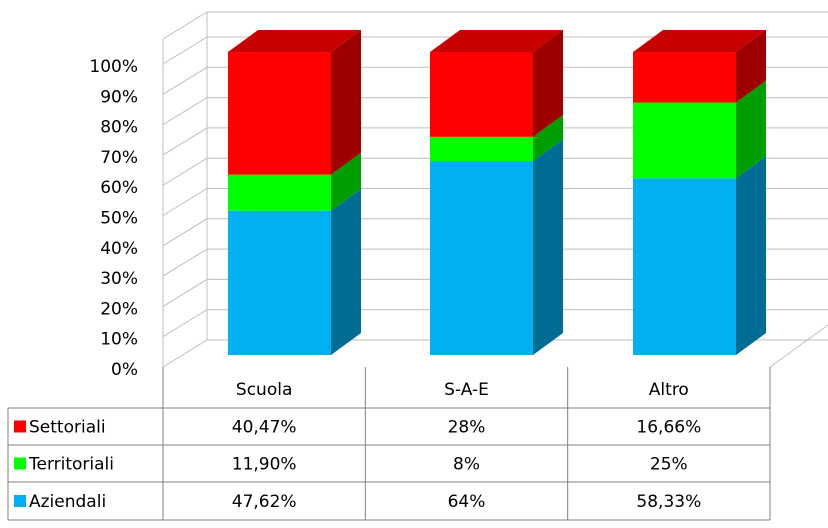 This screenshot has height=528, width=828. What do you see at coordinates (119, 309) in the screenshot?
I see `y-tick-label: 20%` at bounding box center [119, 309].